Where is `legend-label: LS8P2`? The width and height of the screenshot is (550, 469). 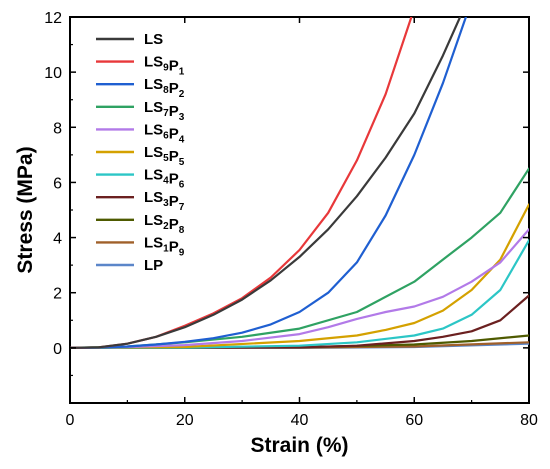
legend-label: LS8P2 is located at coordinates (164, 88).